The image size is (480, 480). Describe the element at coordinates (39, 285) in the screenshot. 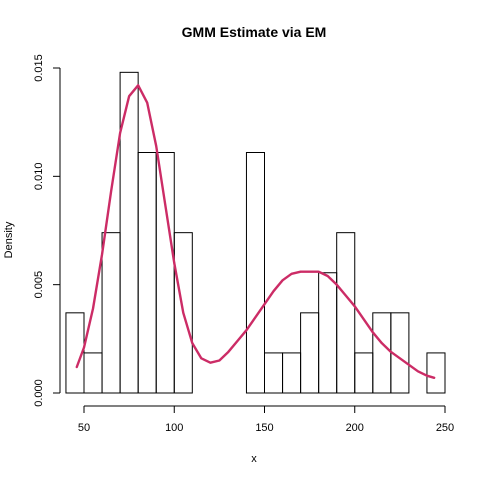

I see `y-tick-label: 0.005` at that location.